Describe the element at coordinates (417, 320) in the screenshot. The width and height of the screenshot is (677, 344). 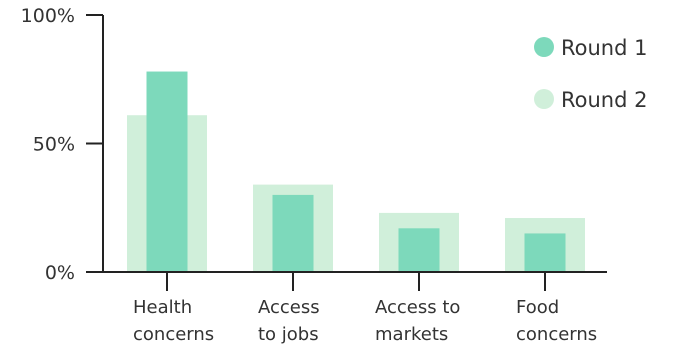
I see `category-label: Access to markets` at that location.